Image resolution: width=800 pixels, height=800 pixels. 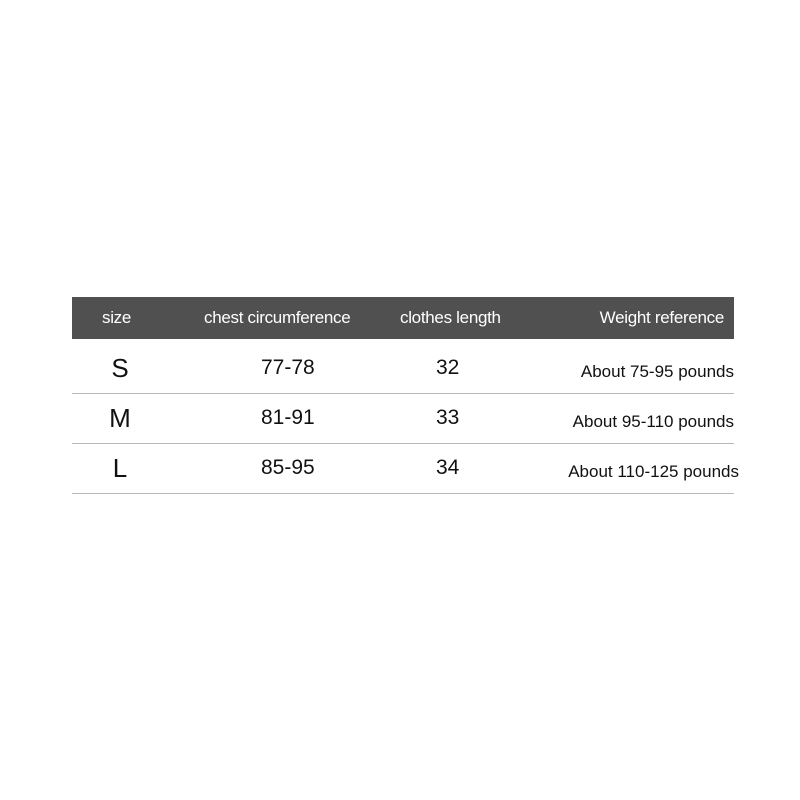 I want to click on header-chest-circumference: chest circumference, so click(x=277, y=317).